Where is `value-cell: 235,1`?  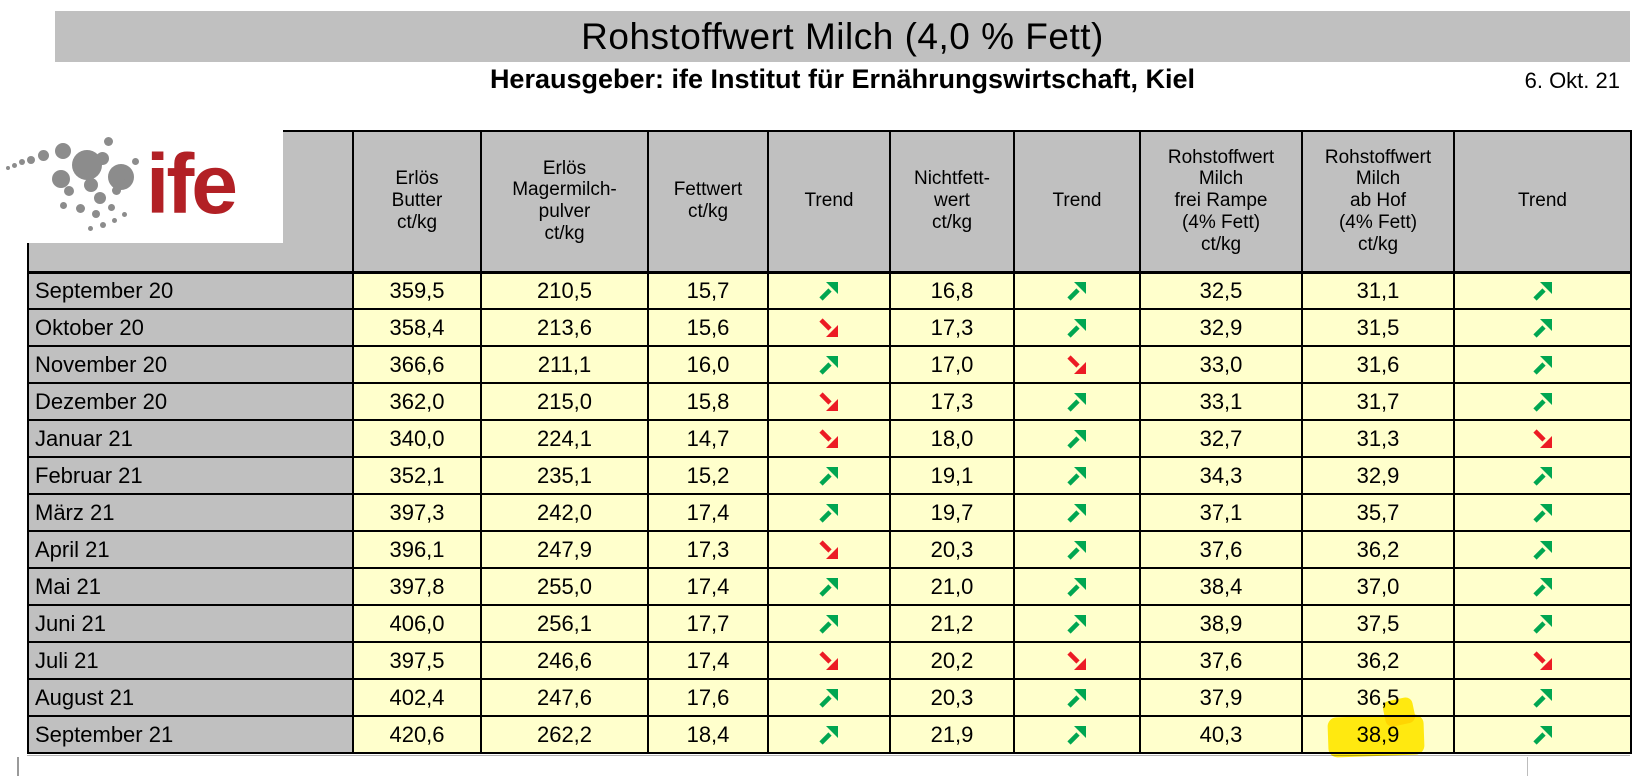
value-cell: 235,1 is located at coordinates (564, 475).